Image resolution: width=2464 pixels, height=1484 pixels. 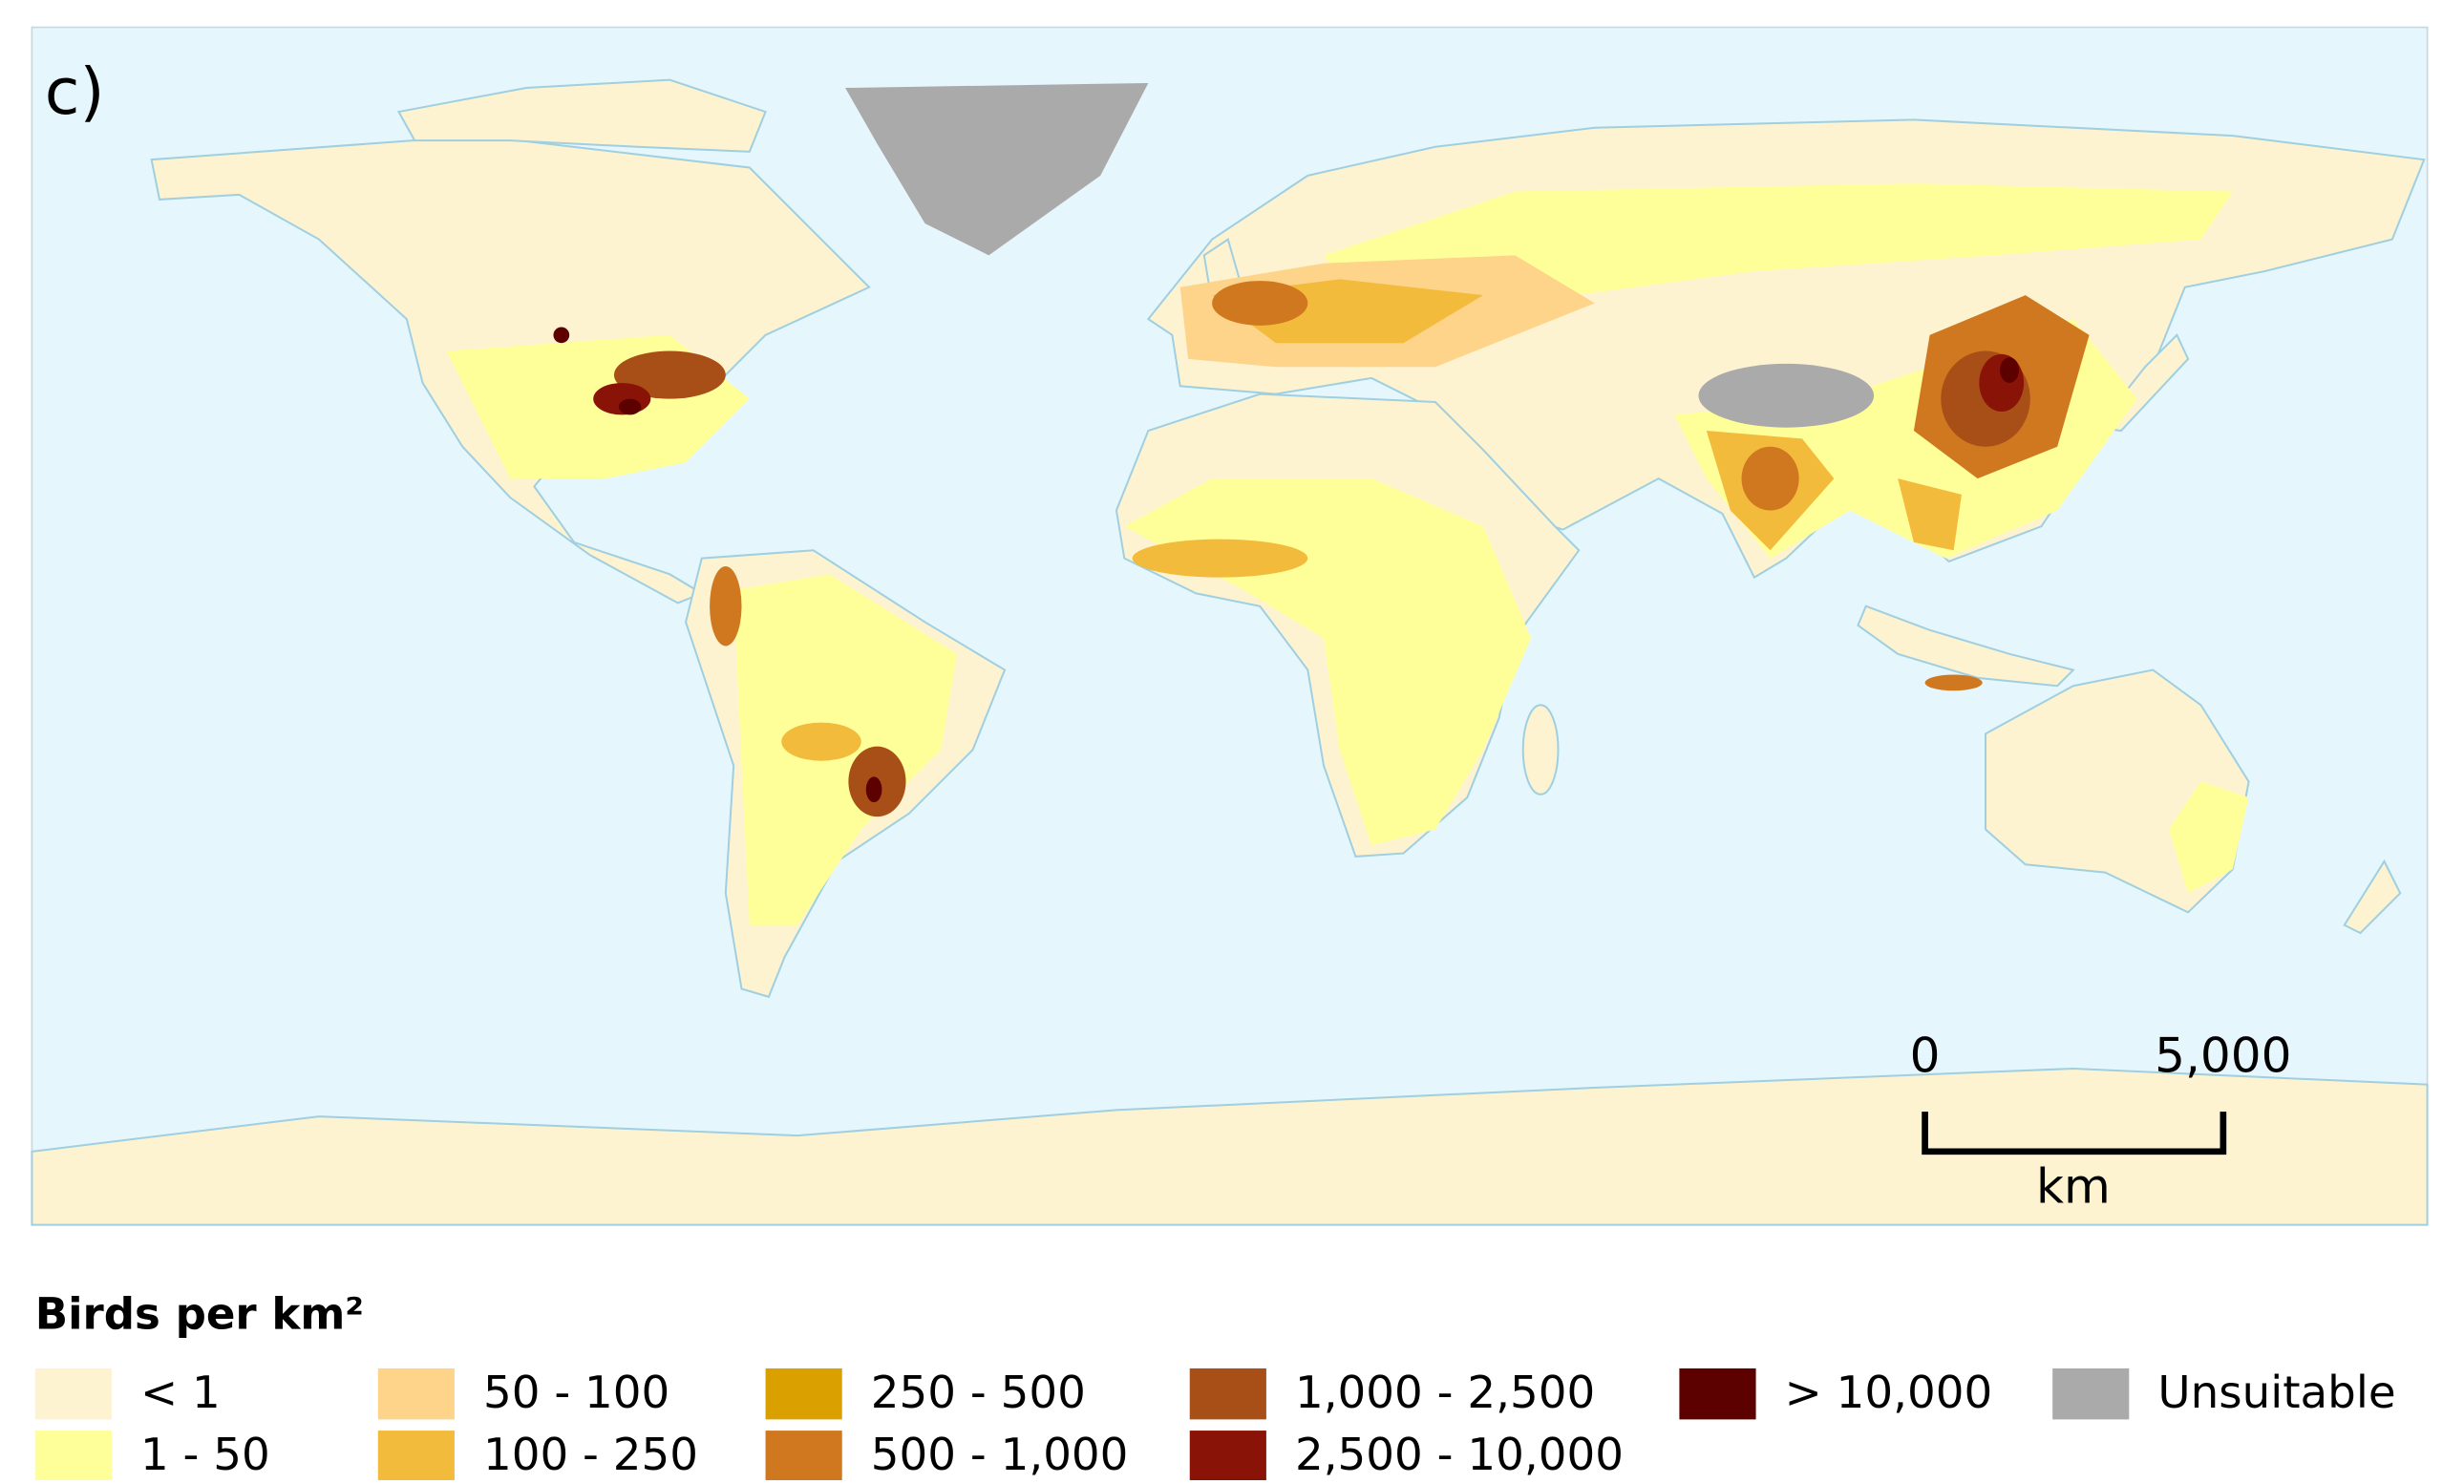 What do you see at coordinates (1925, 1055) in the screenshot?
I see `scale-tick-label: 0` at bounding box center [1925, 1055].